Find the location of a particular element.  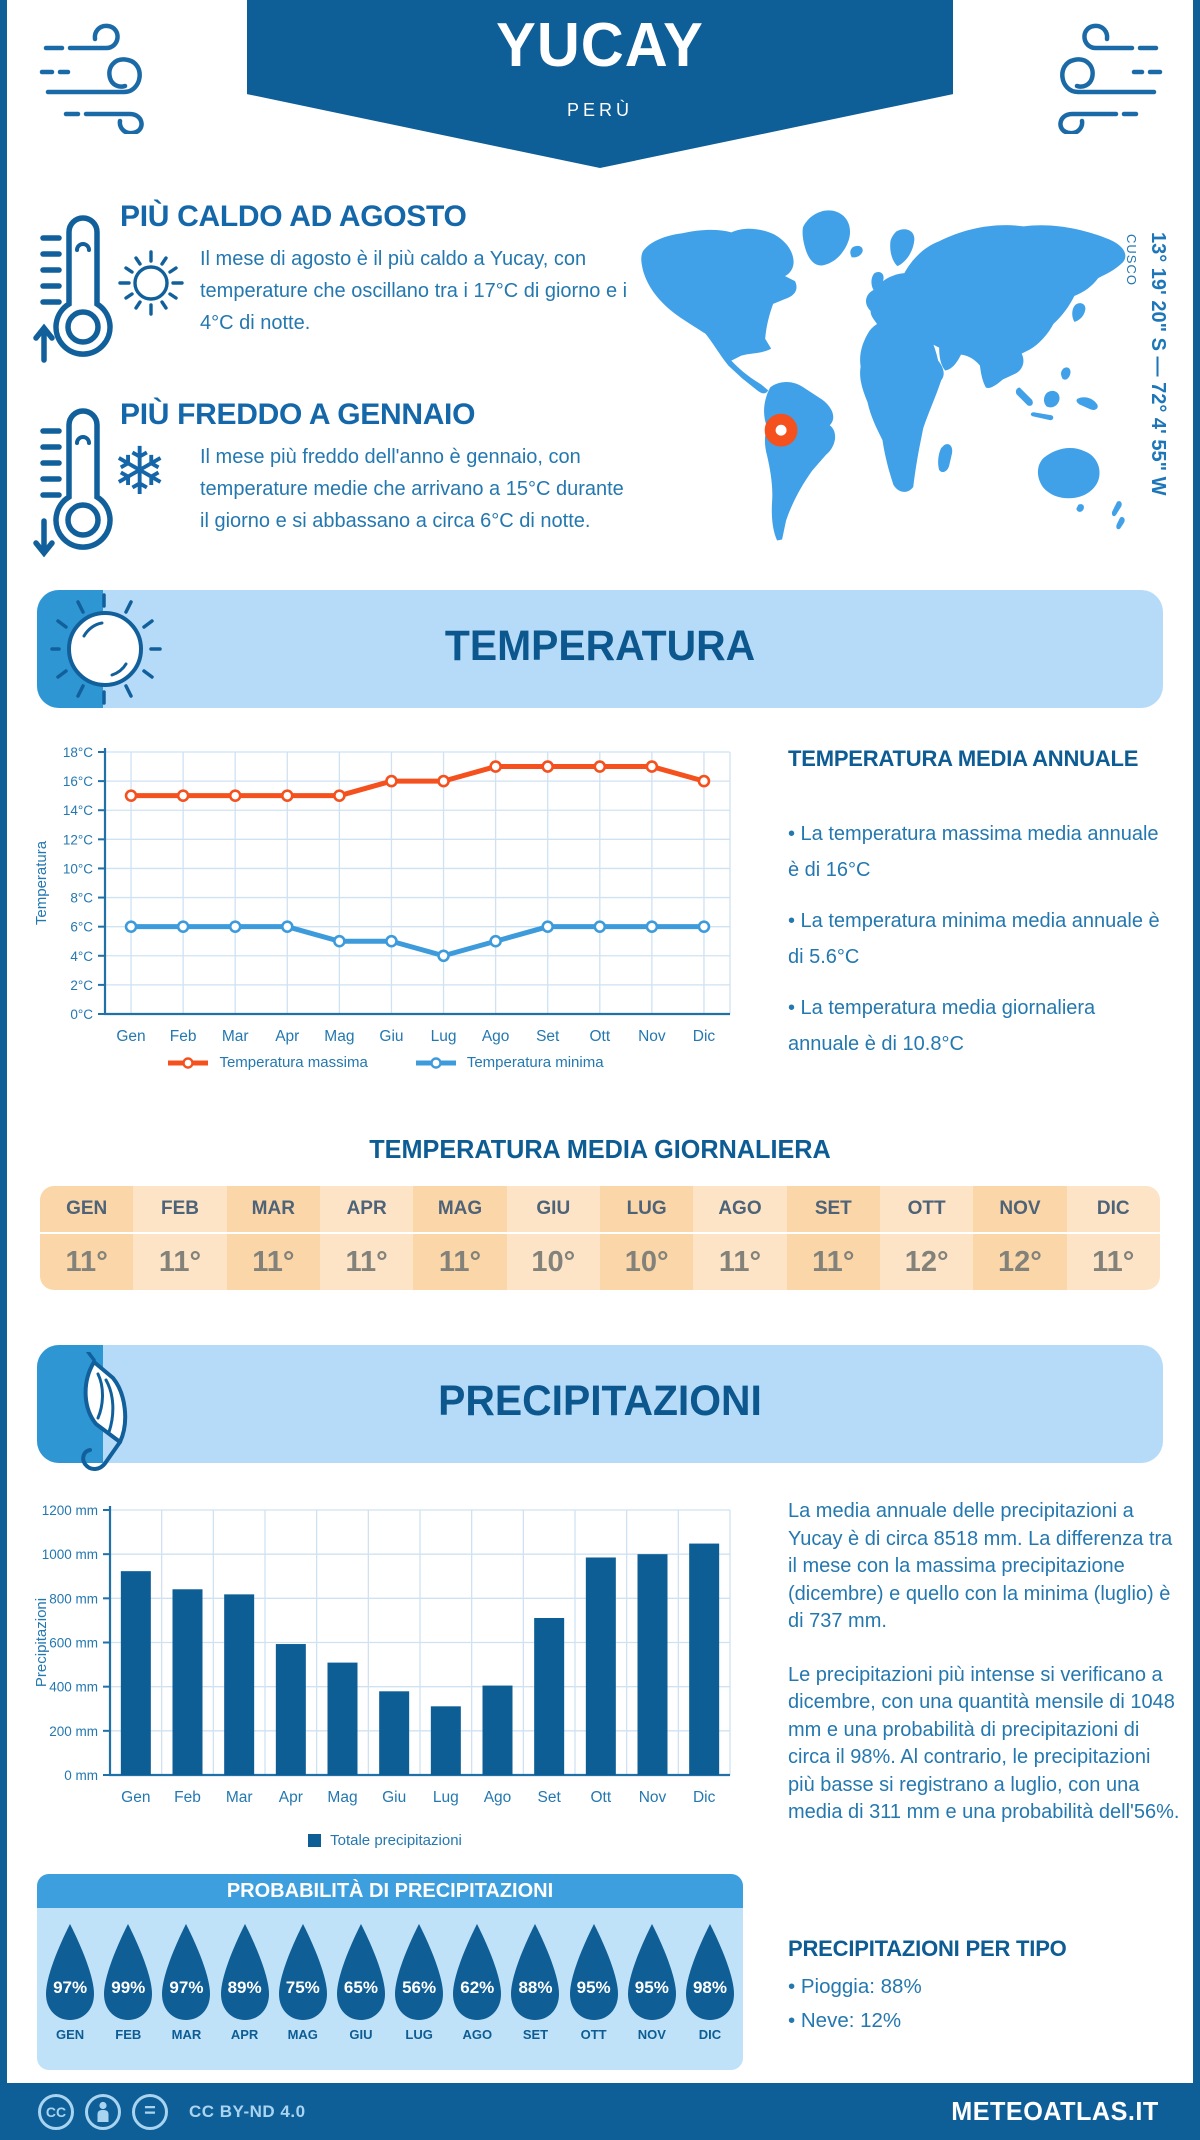

svg-text: Dic is located at coordinates (704, 1036).